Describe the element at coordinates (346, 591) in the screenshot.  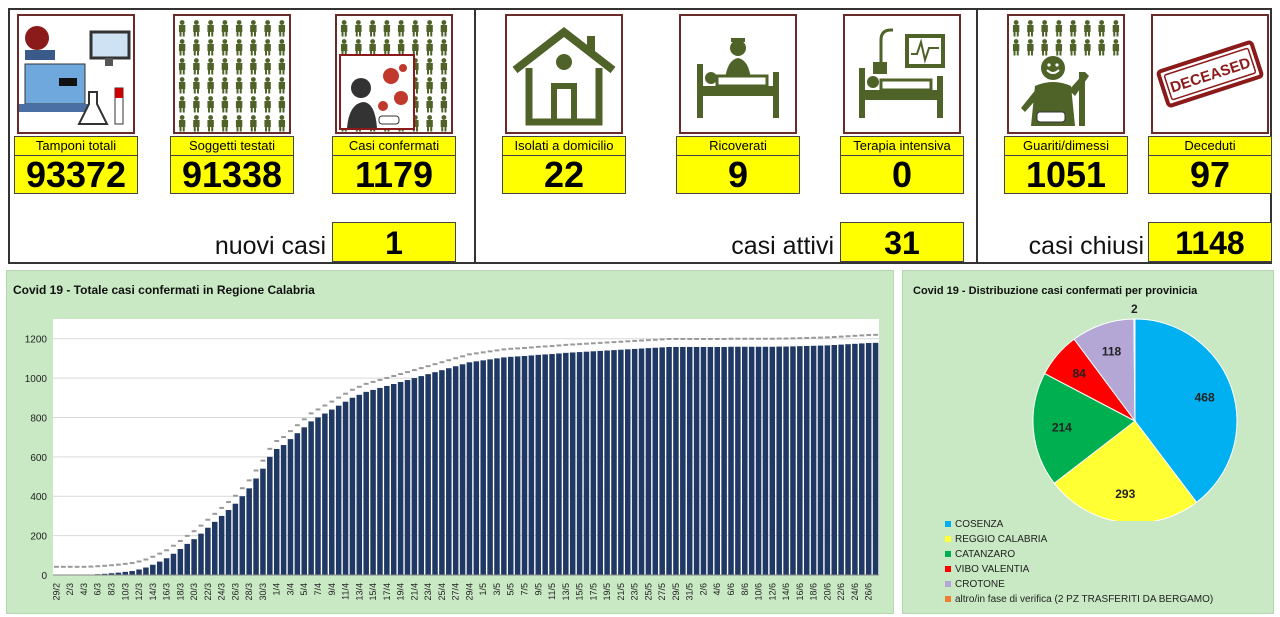
I see `x-tick-label: 11/4` at that location.